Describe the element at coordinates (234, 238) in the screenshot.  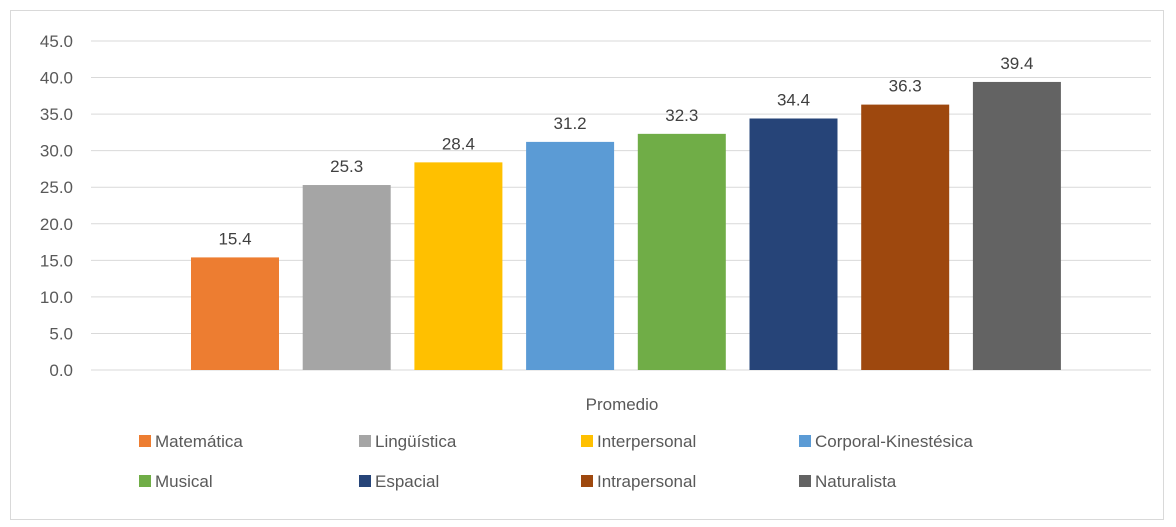
I see `data-label: 15.4` at that location.